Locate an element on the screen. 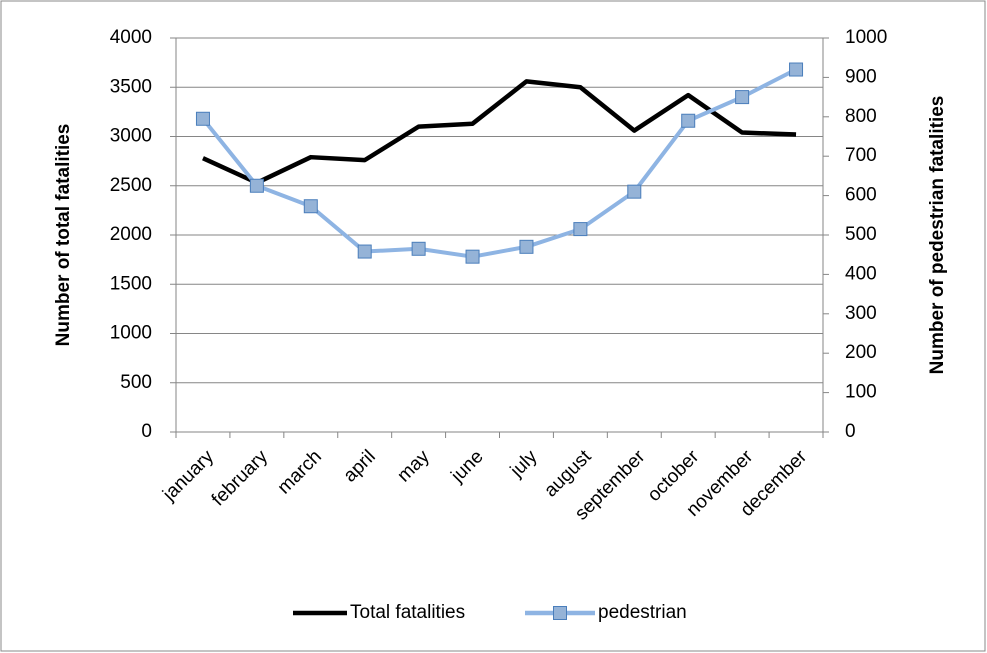 Image resolution: width=987 pixels, height=653 pixels. y2-tick-label: 600 is located at coordinates (861, 195).